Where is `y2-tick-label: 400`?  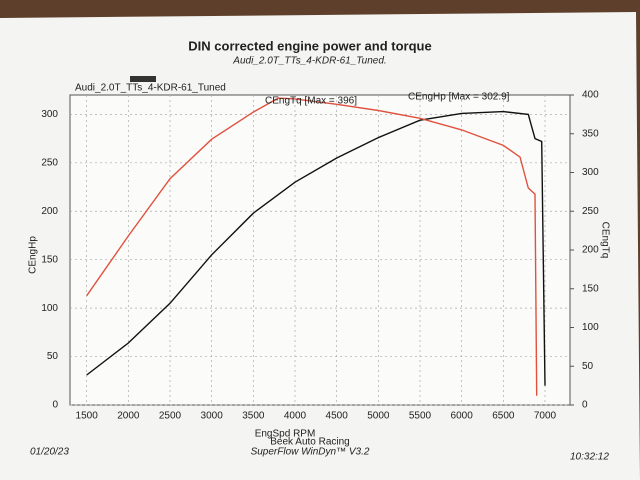
y2-tick-label: 400 is located at coordinates (590, 95).